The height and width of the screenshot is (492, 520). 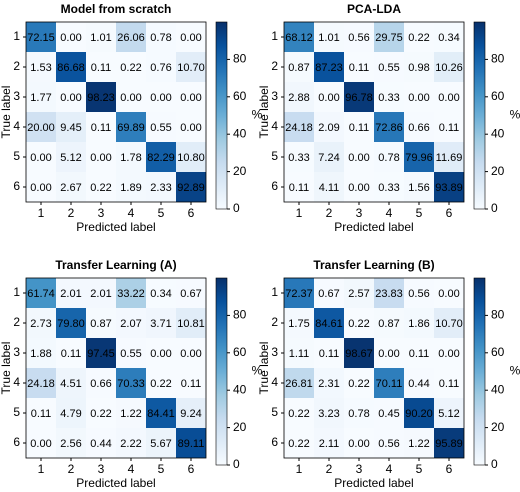 I want to click on cell-label: 79.96, so click(x=419, y=158).